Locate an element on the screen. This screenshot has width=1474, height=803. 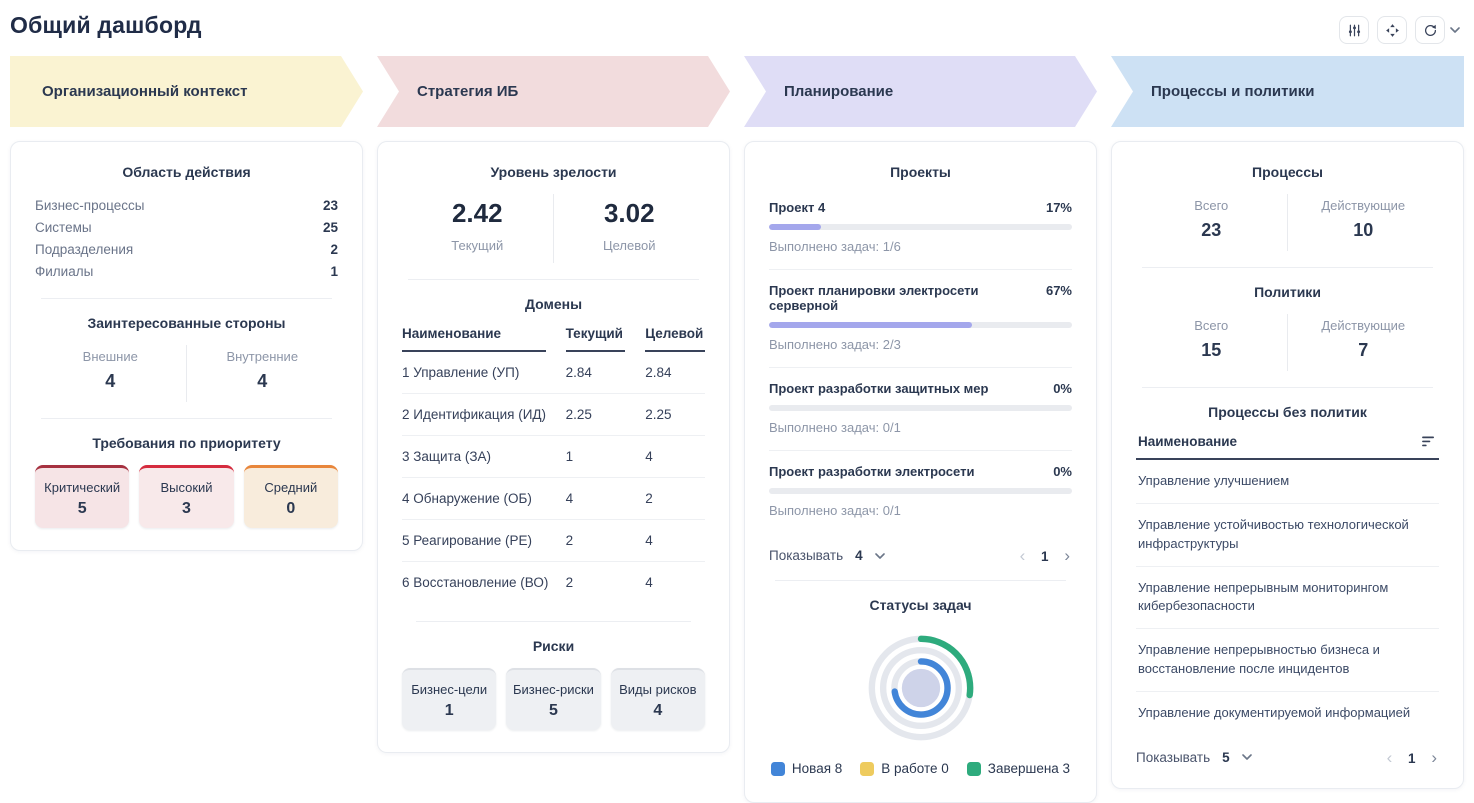
stage-processes-policies: Процессы и политики is located at coordinates (1287, 91).